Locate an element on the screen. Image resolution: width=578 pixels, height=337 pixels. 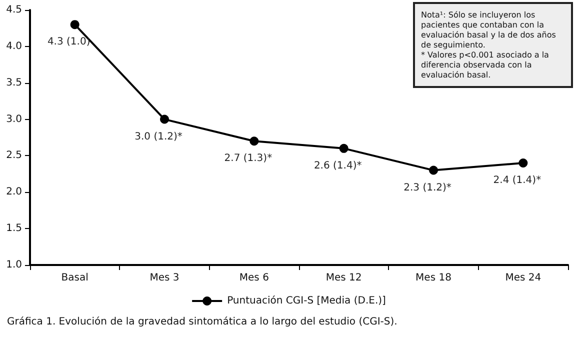
data-label: 2.6 (1.4)* is located at coordinates (338, 166).